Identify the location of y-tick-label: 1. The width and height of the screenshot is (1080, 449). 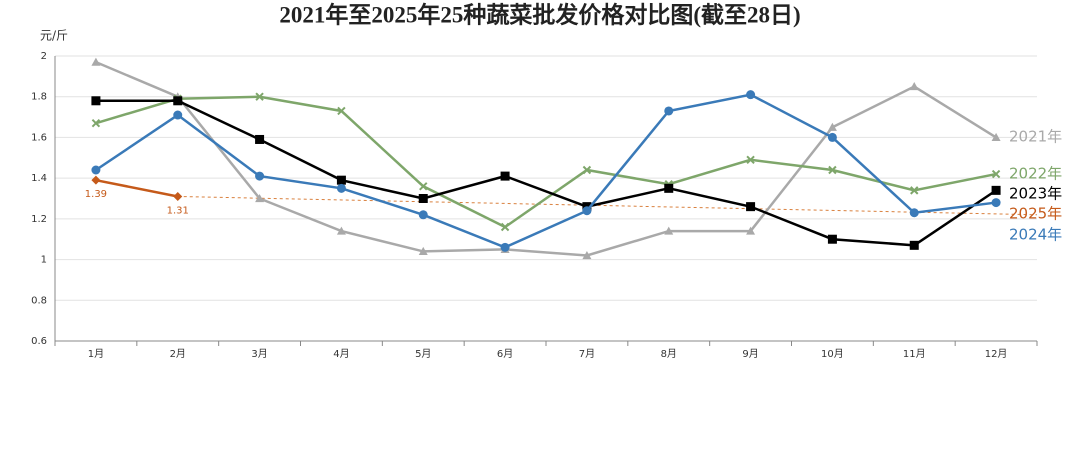
(44, 260).